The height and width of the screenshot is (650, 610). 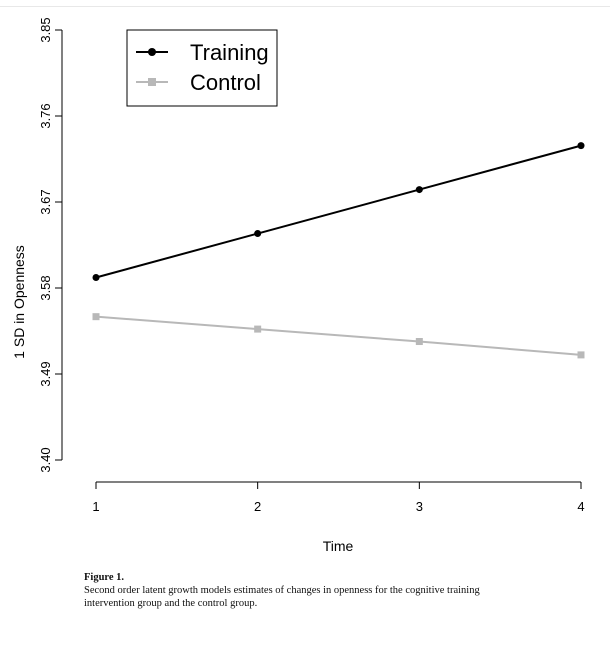 What do you see at coordinates (338, 335) in the screenshot?
I see `series-control-line` at bounding box center [338, 335].